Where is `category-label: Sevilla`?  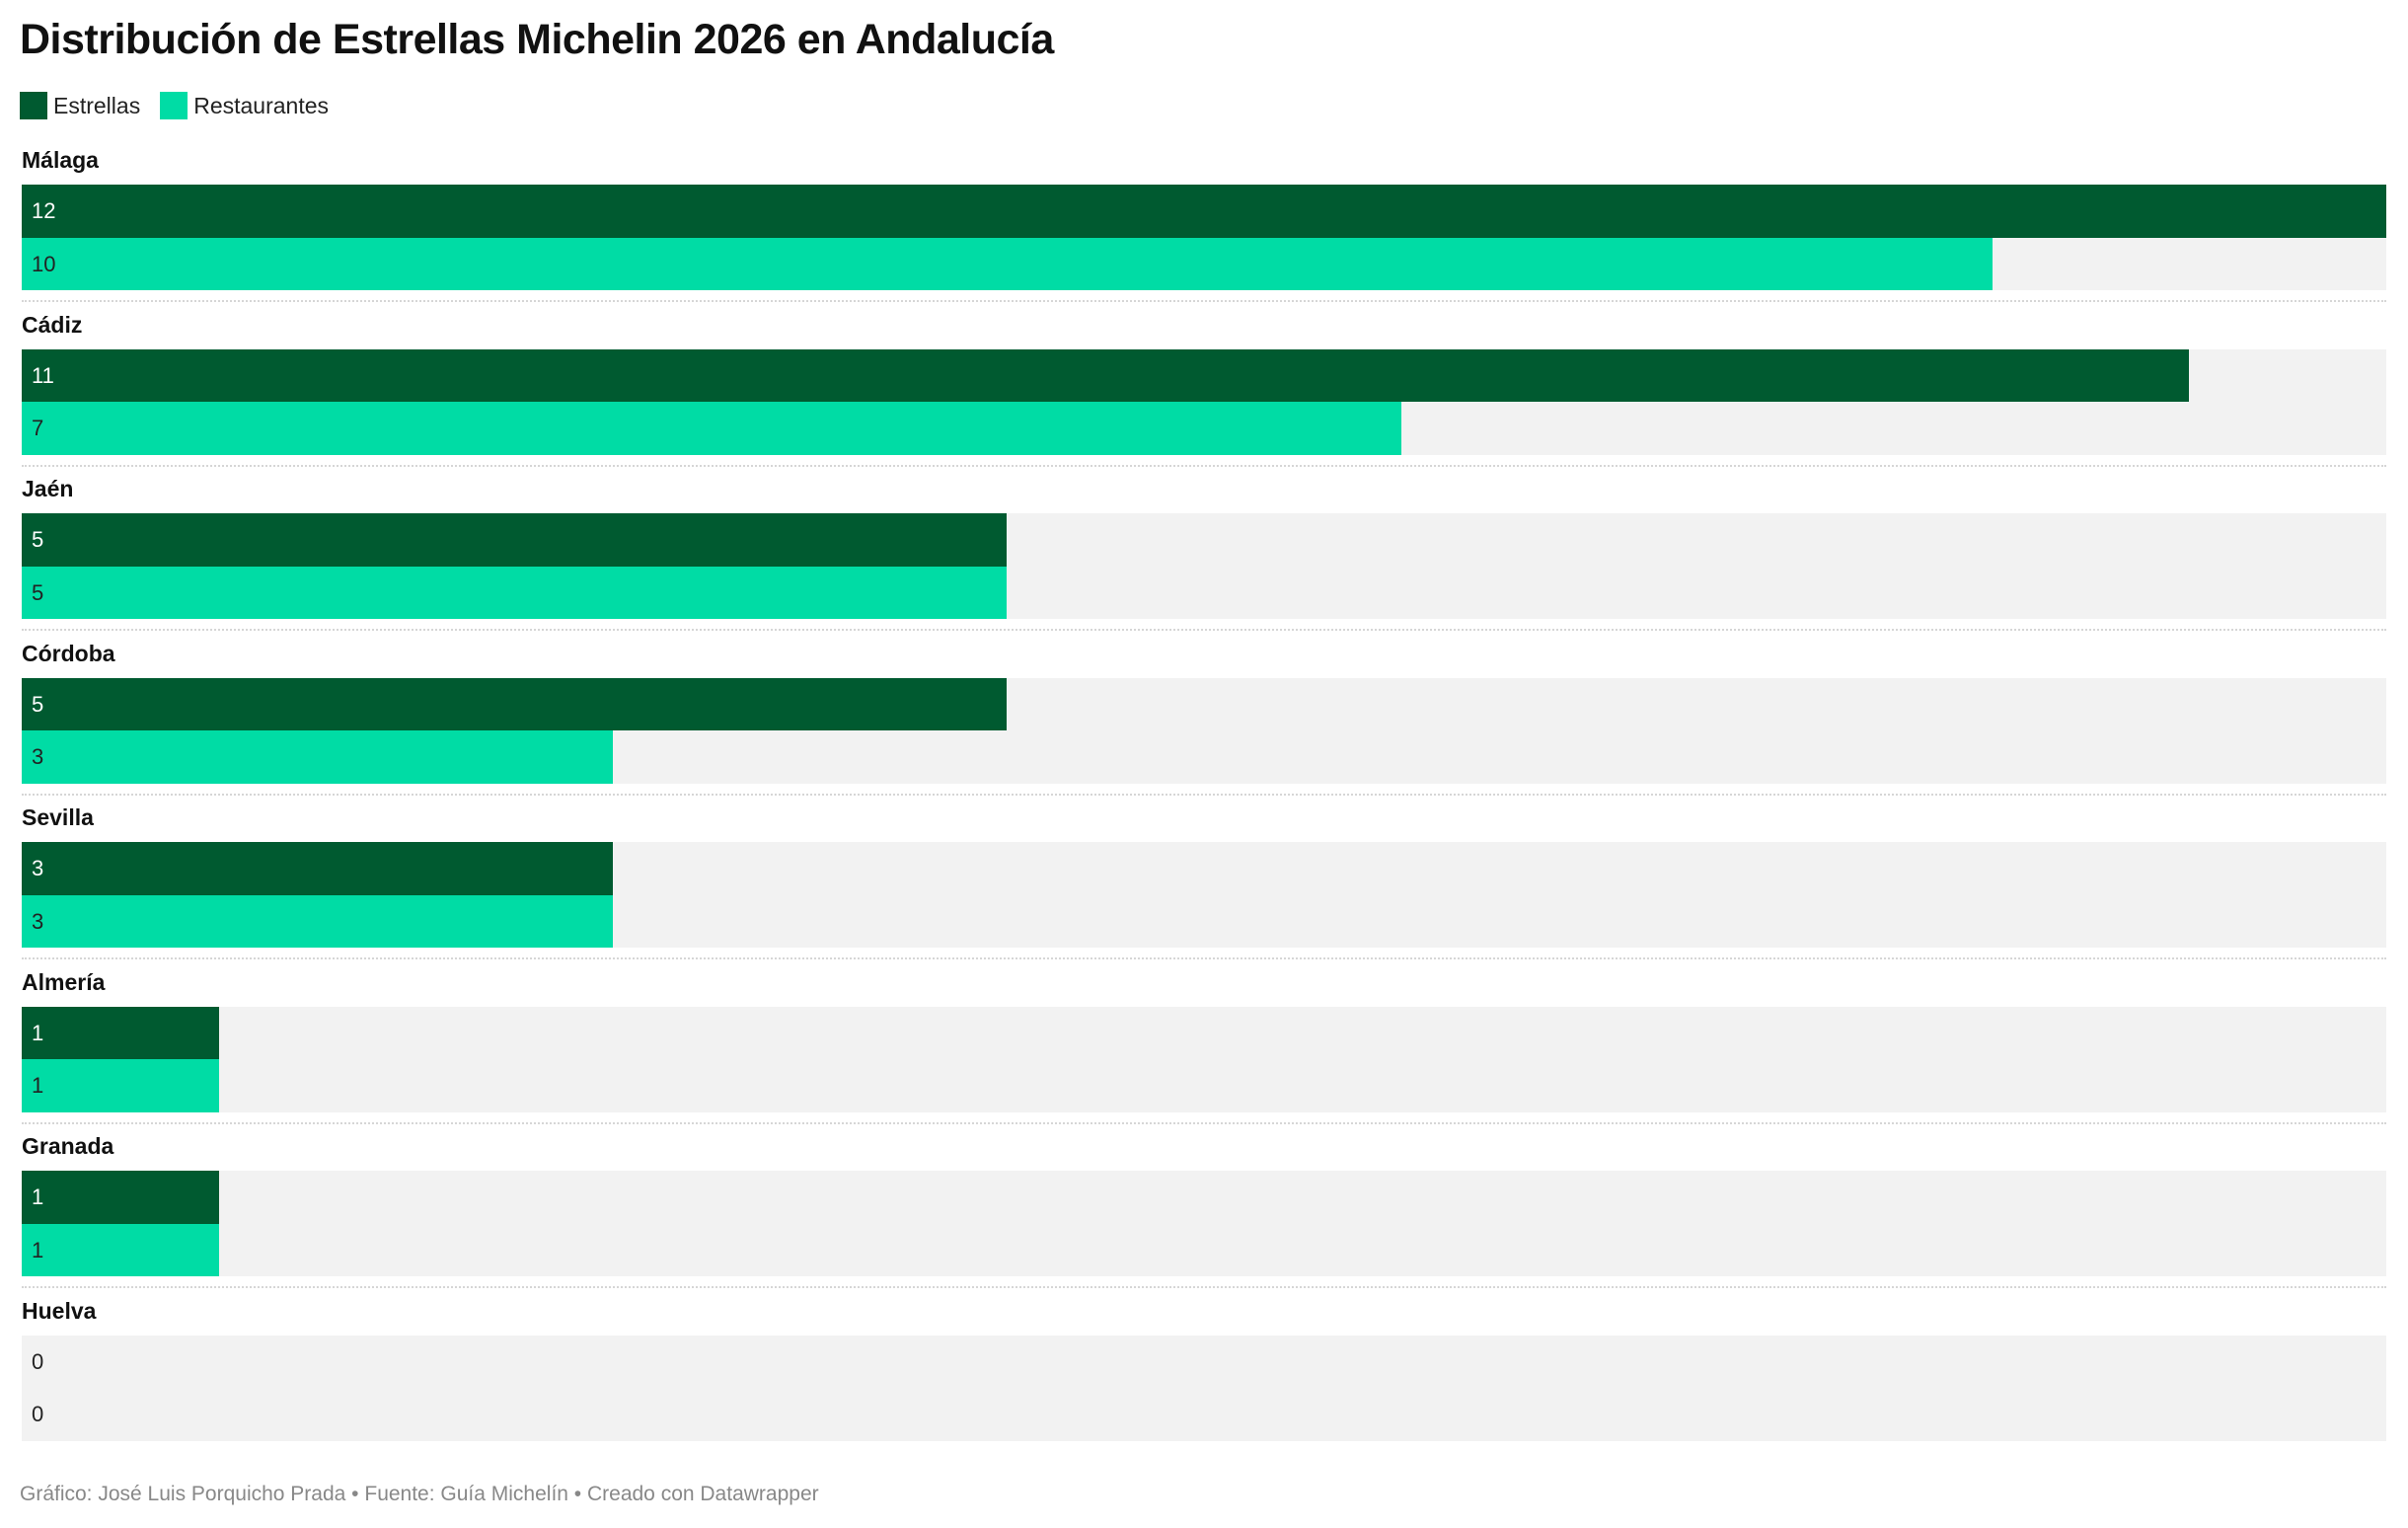 category-label: Sevilla is located at coordinates (58, 817).